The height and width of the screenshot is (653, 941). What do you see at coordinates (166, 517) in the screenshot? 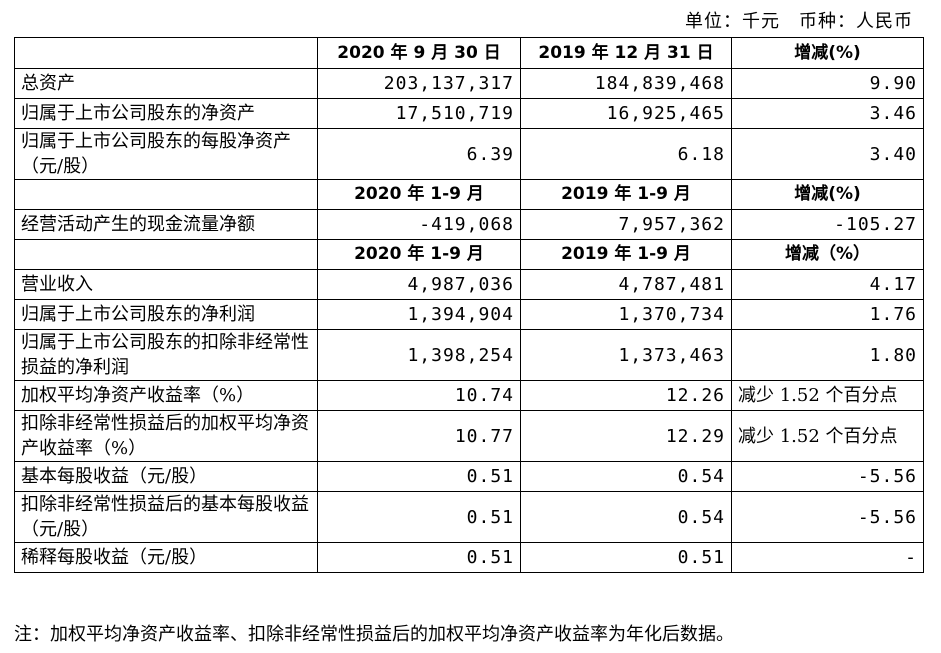
I see `row-label: 扣除非经常性损益后的基本每股收益（元/股）` at bounding box center [166, 517].